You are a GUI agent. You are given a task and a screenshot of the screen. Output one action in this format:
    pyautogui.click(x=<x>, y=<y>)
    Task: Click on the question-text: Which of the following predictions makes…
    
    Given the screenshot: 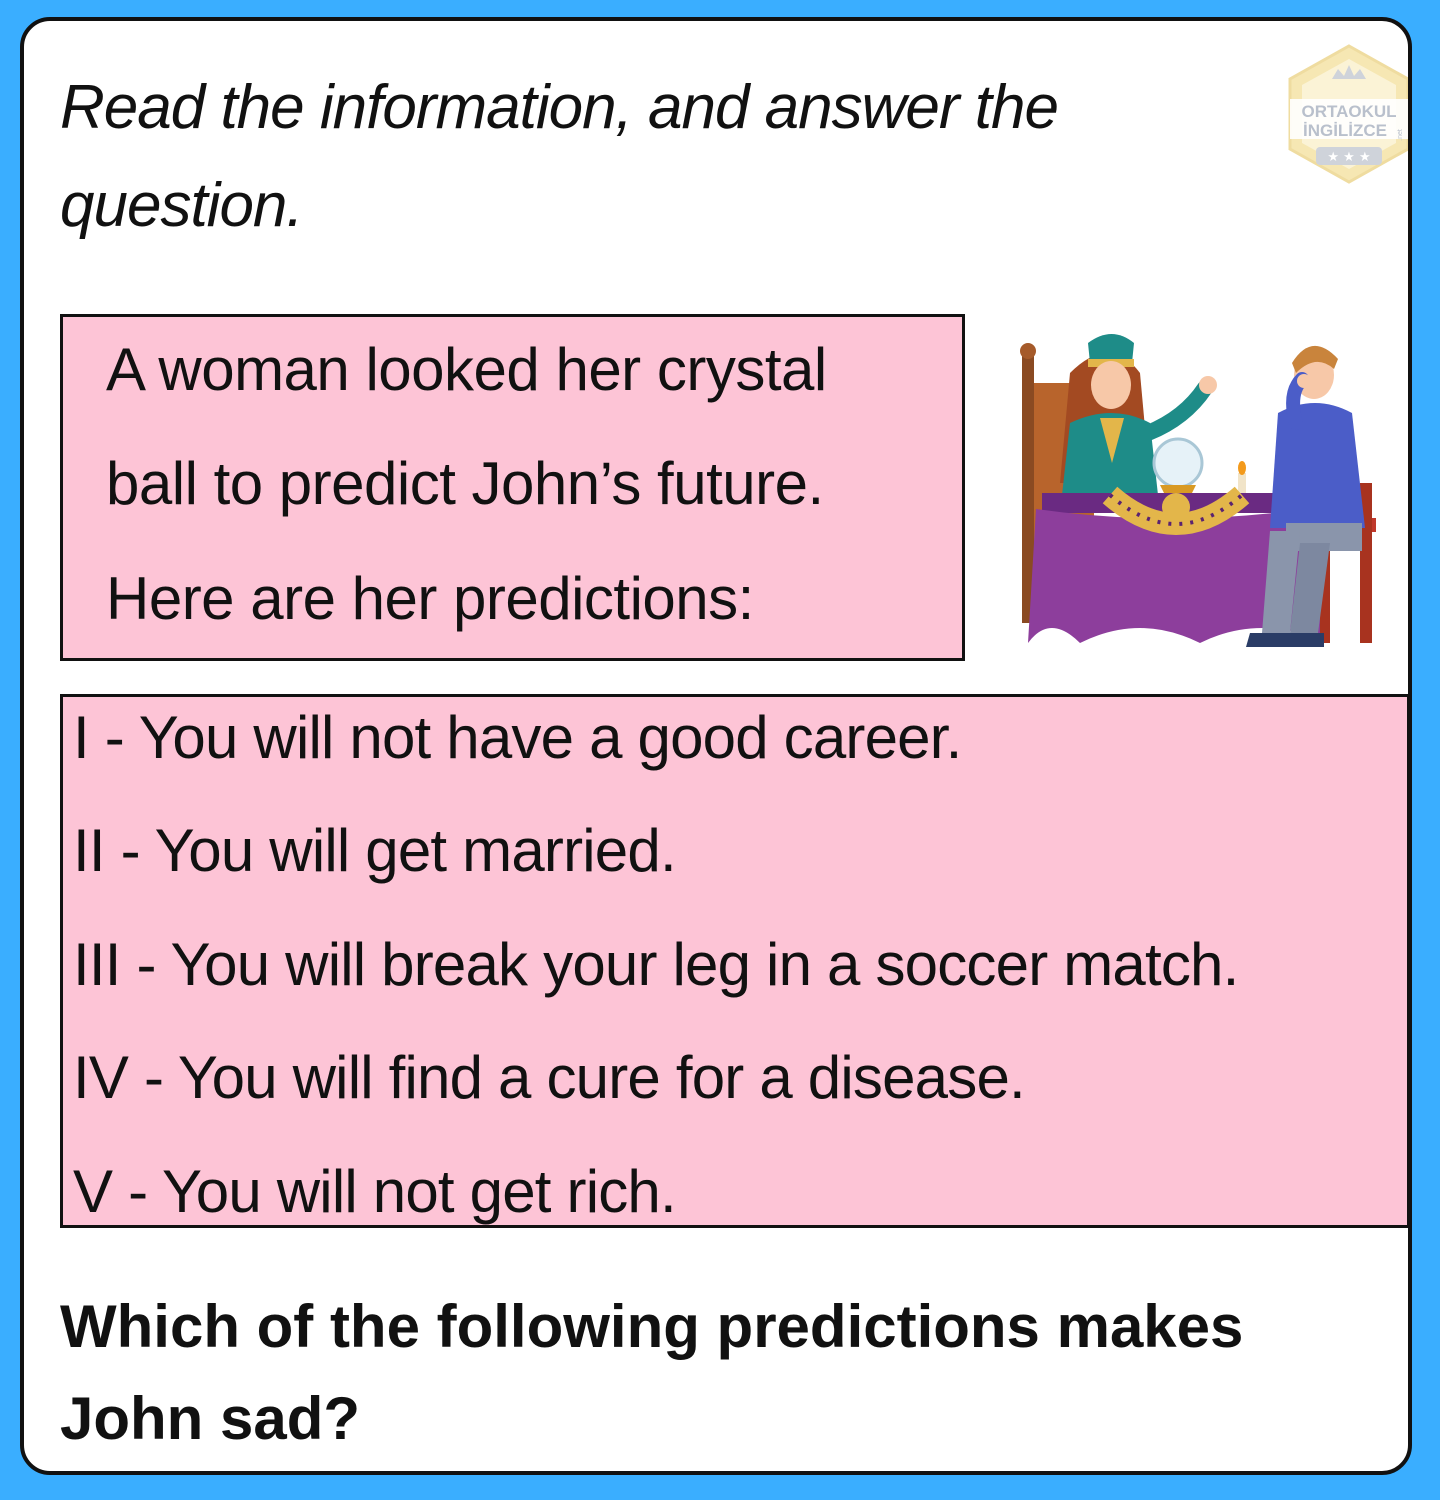 What is the action you would take?
    pyautogui.click(x=652, y=1372)
    